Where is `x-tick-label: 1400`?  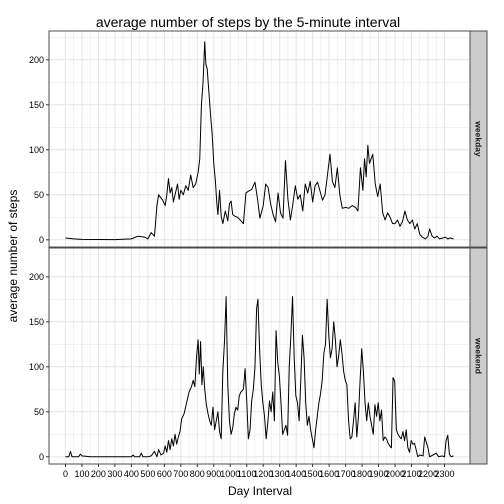 x-tick-label: 1400 is located at coordinates (296, 474).